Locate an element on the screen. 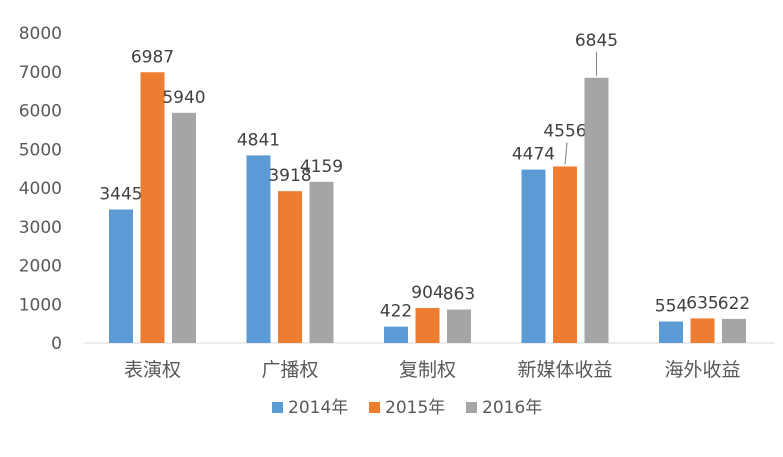 This screenshot has width=783, height=457. y-tick-label: 8000 is located at coordinates (40, 34).